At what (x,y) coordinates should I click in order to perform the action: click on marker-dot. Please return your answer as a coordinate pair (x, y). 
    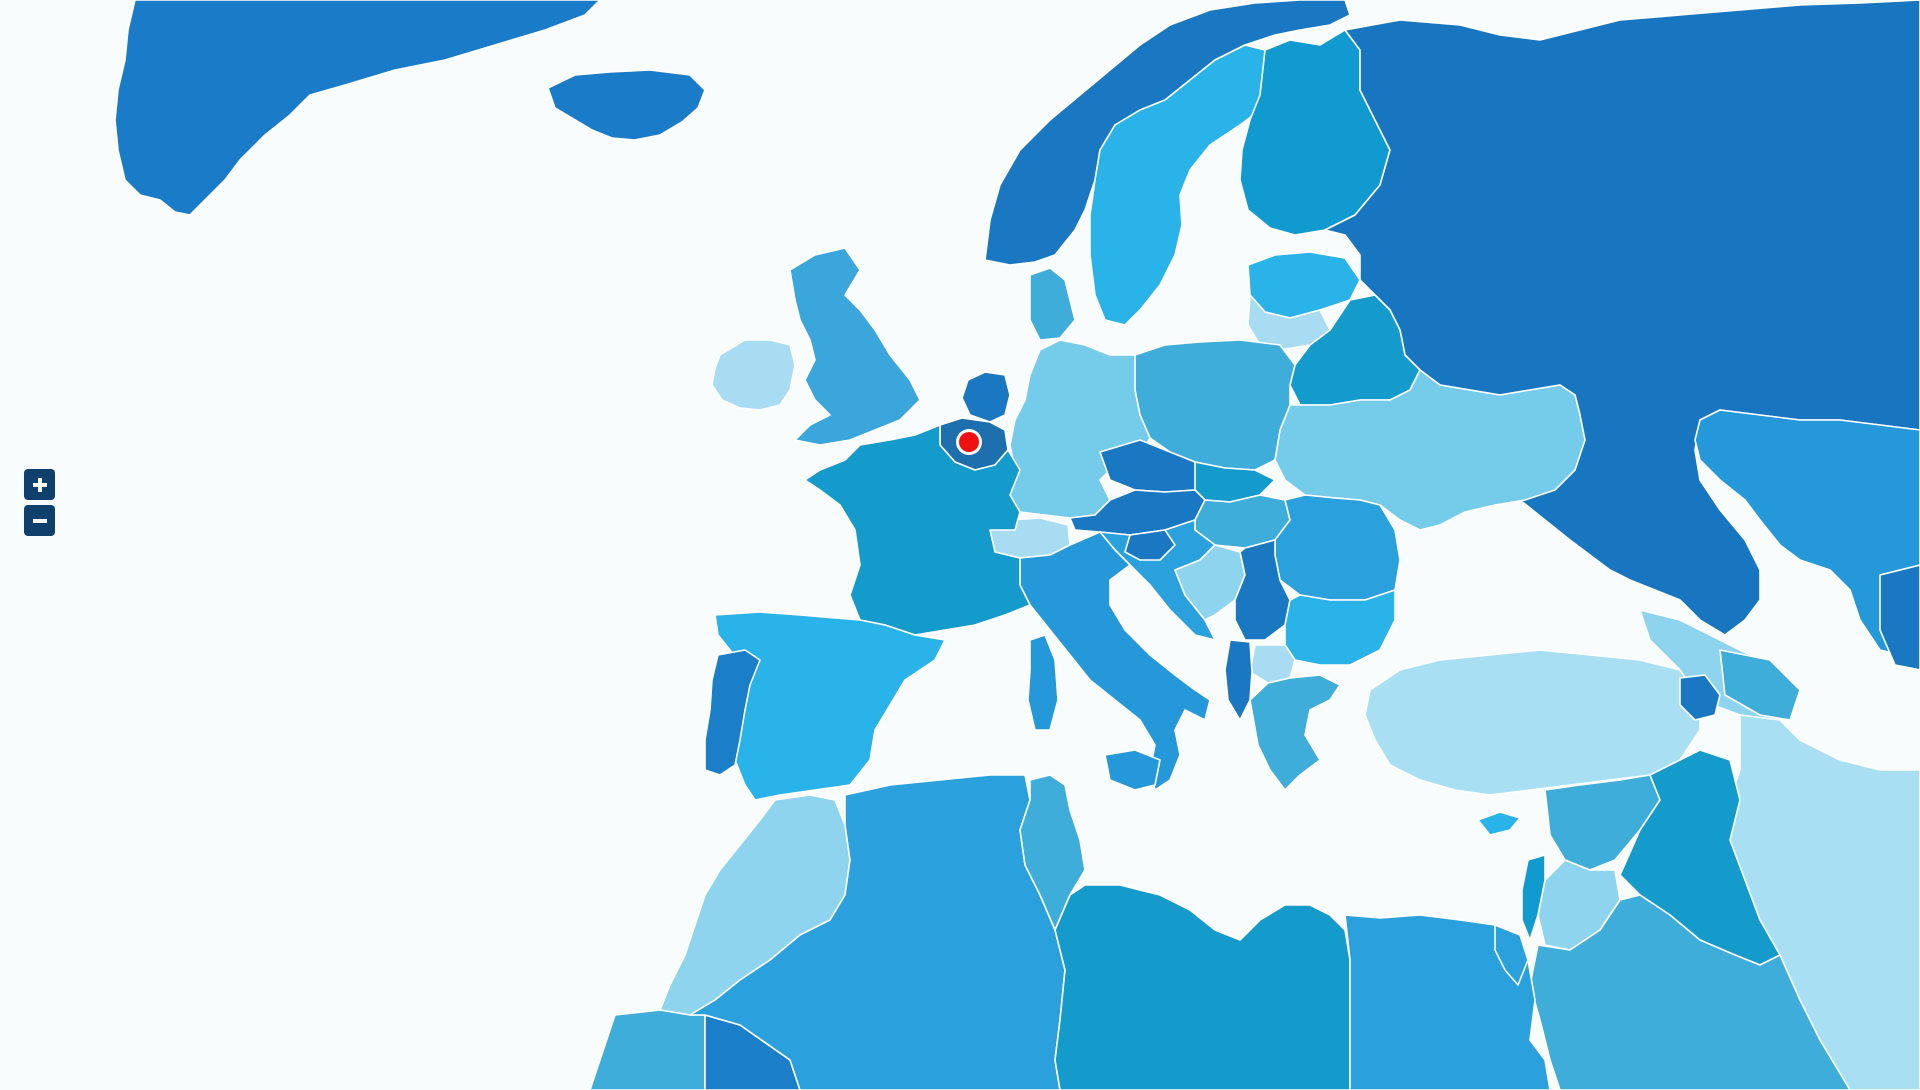
    Looking at the image, I should click on (969, 442).